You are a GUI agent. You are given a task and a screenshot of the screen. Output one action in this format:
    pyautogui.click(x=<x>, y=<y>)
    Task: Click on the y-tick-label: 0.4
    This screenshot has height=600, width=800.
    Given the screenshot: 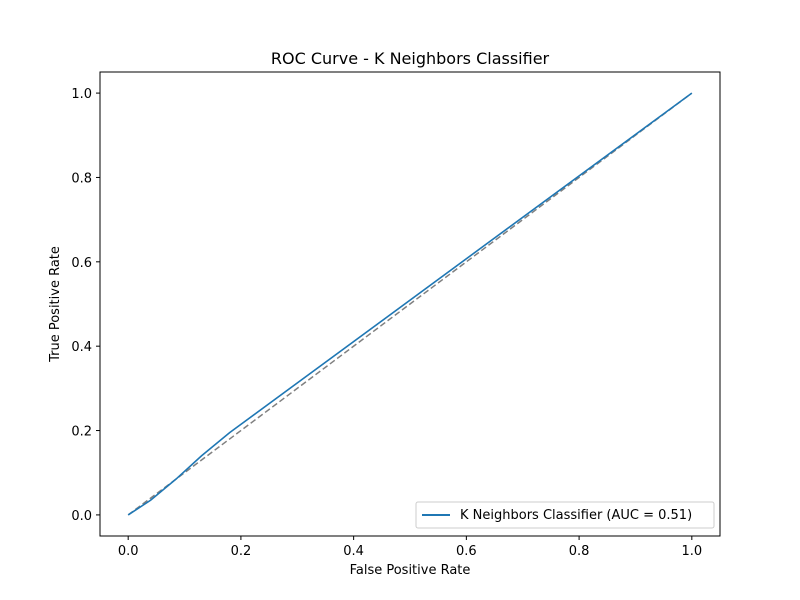 What is the action you would take?
    pyautogui.click(x=81, y=347)
    